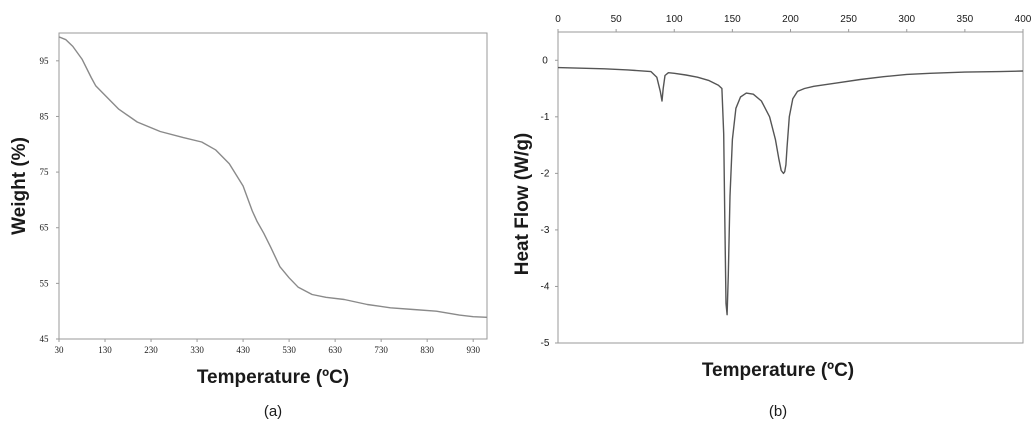 This screenshot has height=422, width=1035. Describe the element at coordinates (45, 116) in the screenshot. I see `y-tick-label: 85` at that location.